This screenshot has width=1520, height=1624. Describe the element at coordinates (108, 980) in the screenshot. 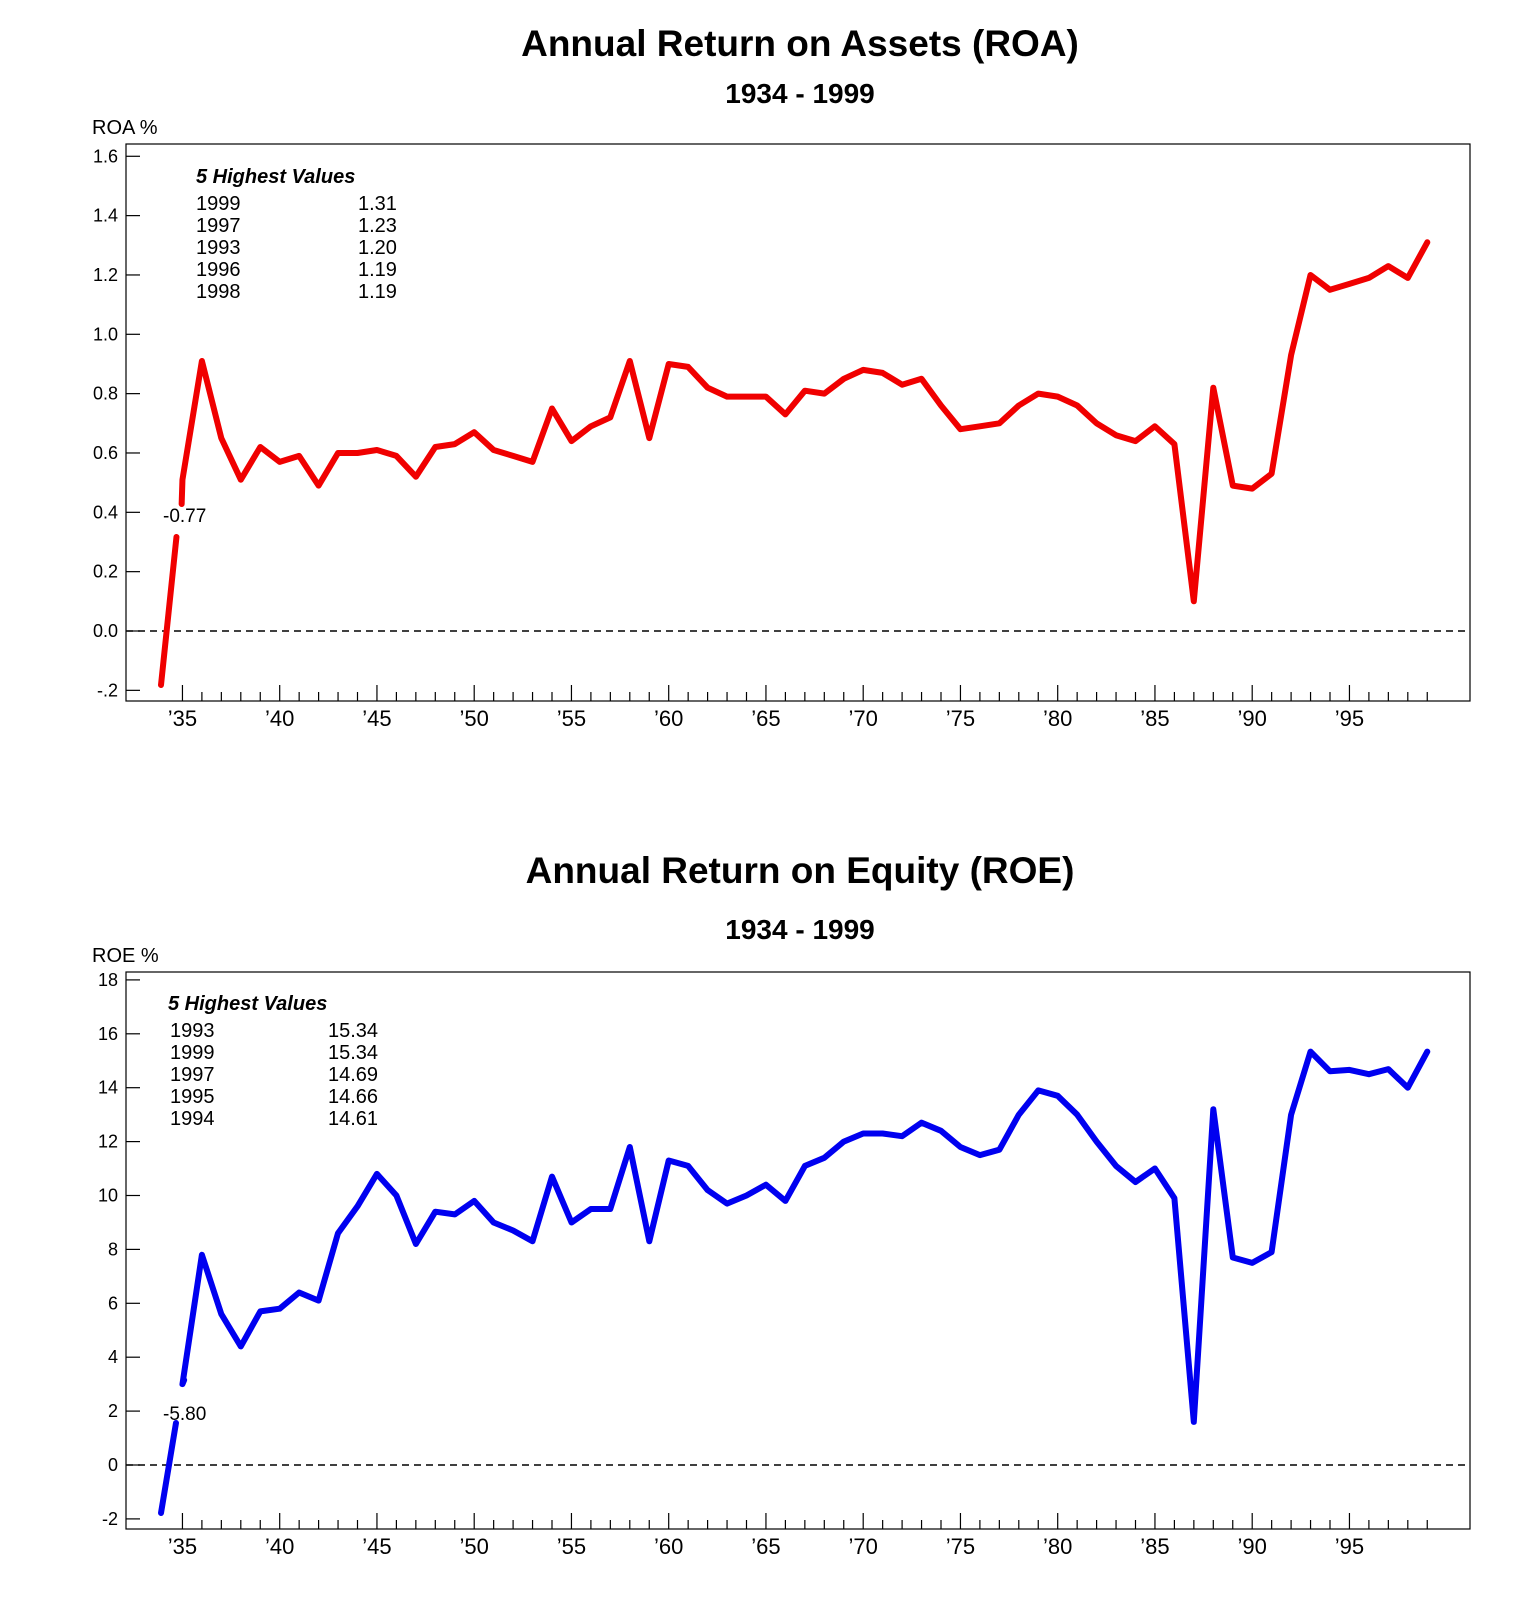

I see `y-tick-label: 18` at that location.